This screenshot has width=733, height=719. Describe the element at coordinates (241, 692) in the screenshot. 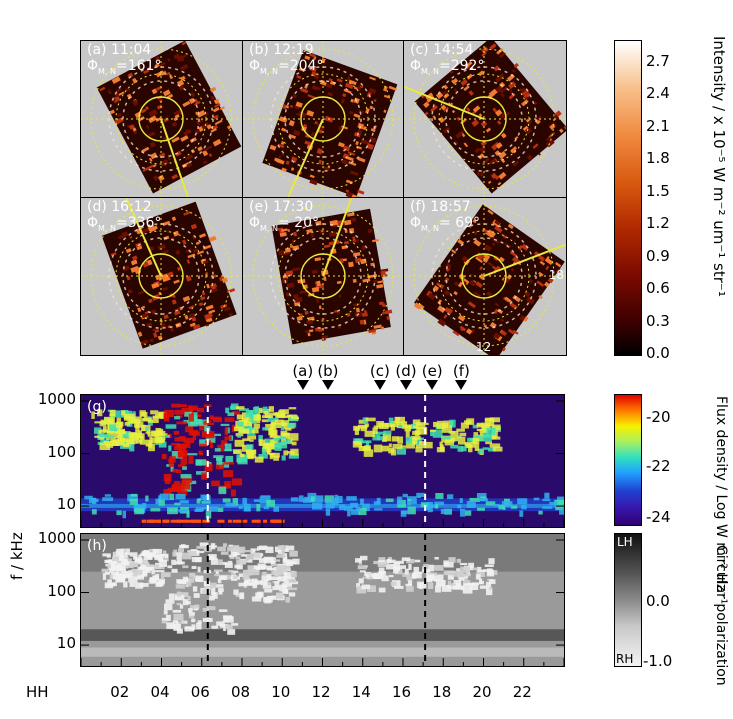

I see `hour-tick-label: 08` at that location.